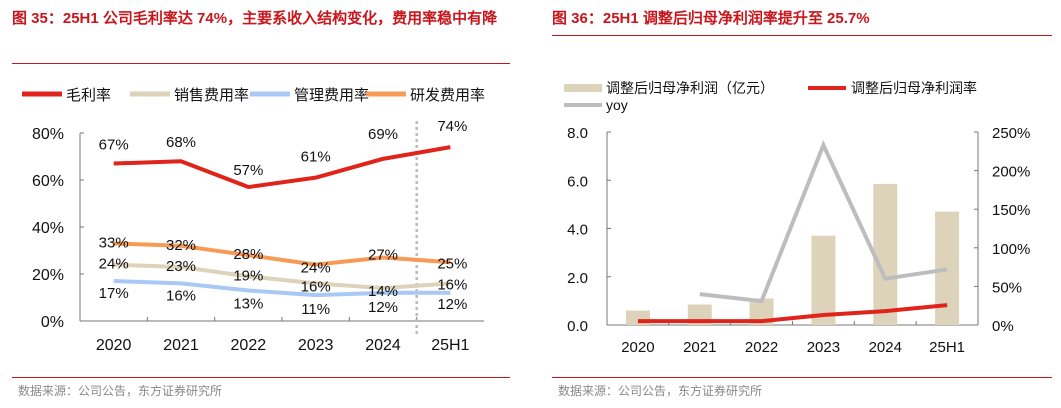 The width and height of the screenshot is (1061, 408). Describe the element at coordinates (48, 275) in the screenshot. I see `y-tick-label: 20%` at that location.